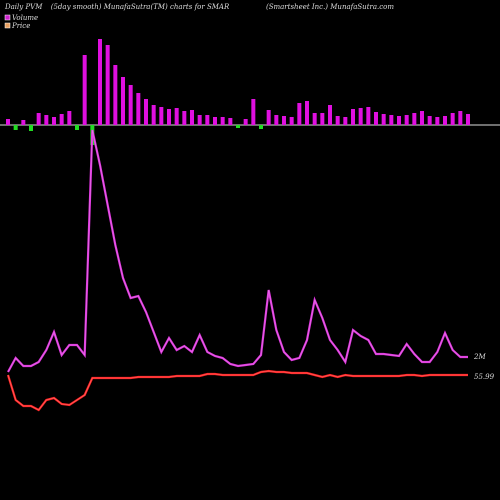 The image size is (500, 500). I want to click on series-line, so click(237, 390).